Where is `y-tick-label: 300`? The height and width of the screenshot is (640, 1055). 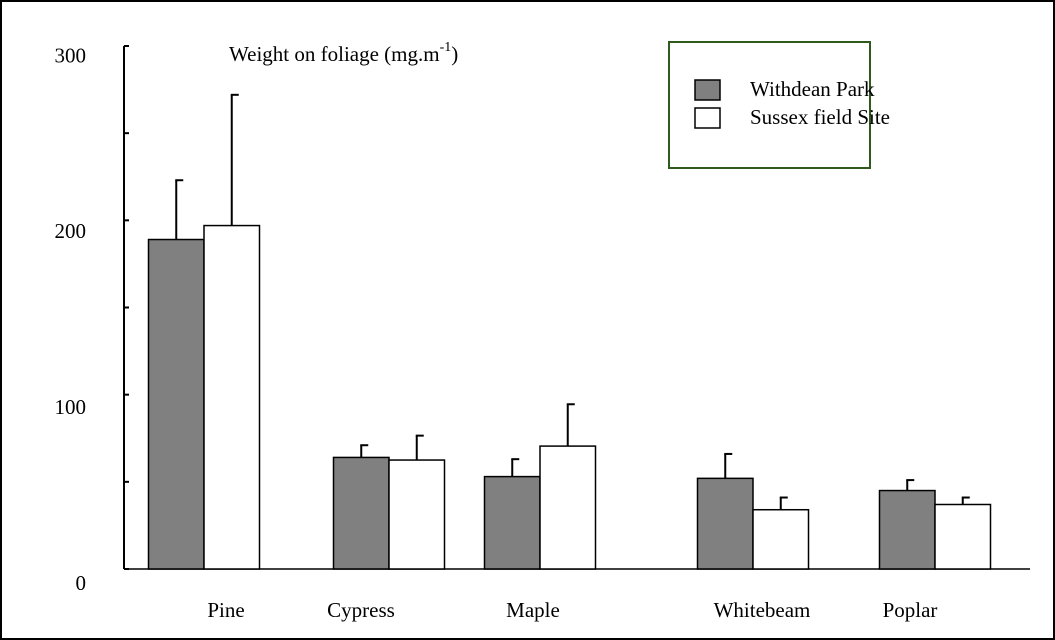
y-tick-label: 300 is located at coordinates (71, 55).